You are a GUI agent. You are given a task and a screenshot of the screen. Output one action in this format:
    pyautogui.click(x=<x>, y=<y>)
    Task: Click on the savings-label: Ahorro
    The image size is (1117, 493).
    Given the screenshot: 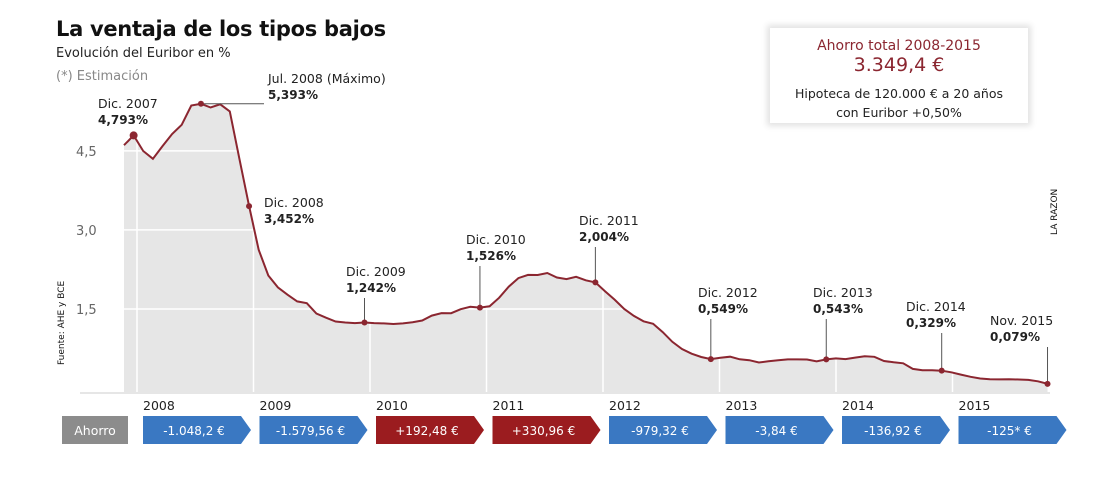 What is the action you would take?
    pyautogui.click(x=95, y=430)
    